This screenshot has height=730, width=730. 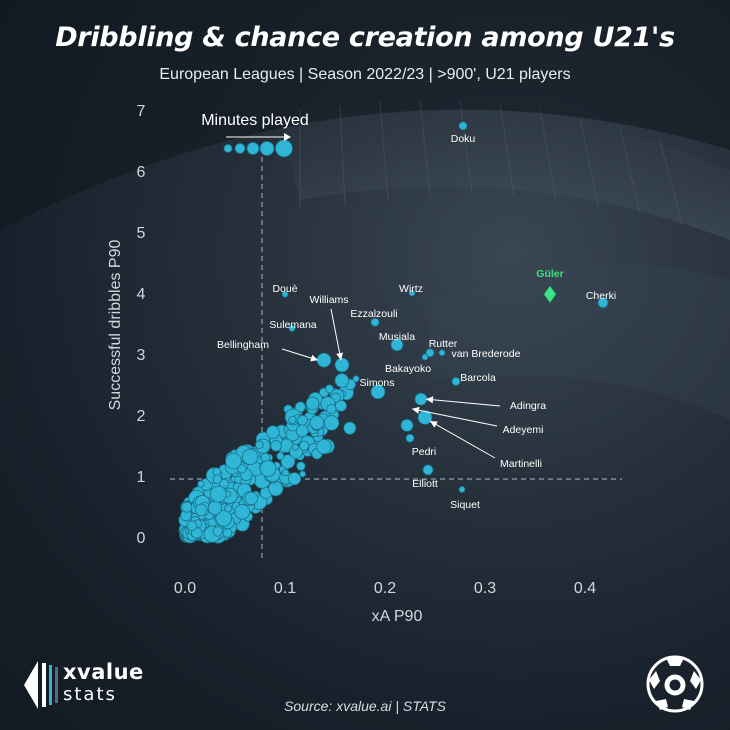 What do you see at coordinates (397, 337) in the screenshot?
I see `point-label: Musiala` at bounding box center [397, 337].